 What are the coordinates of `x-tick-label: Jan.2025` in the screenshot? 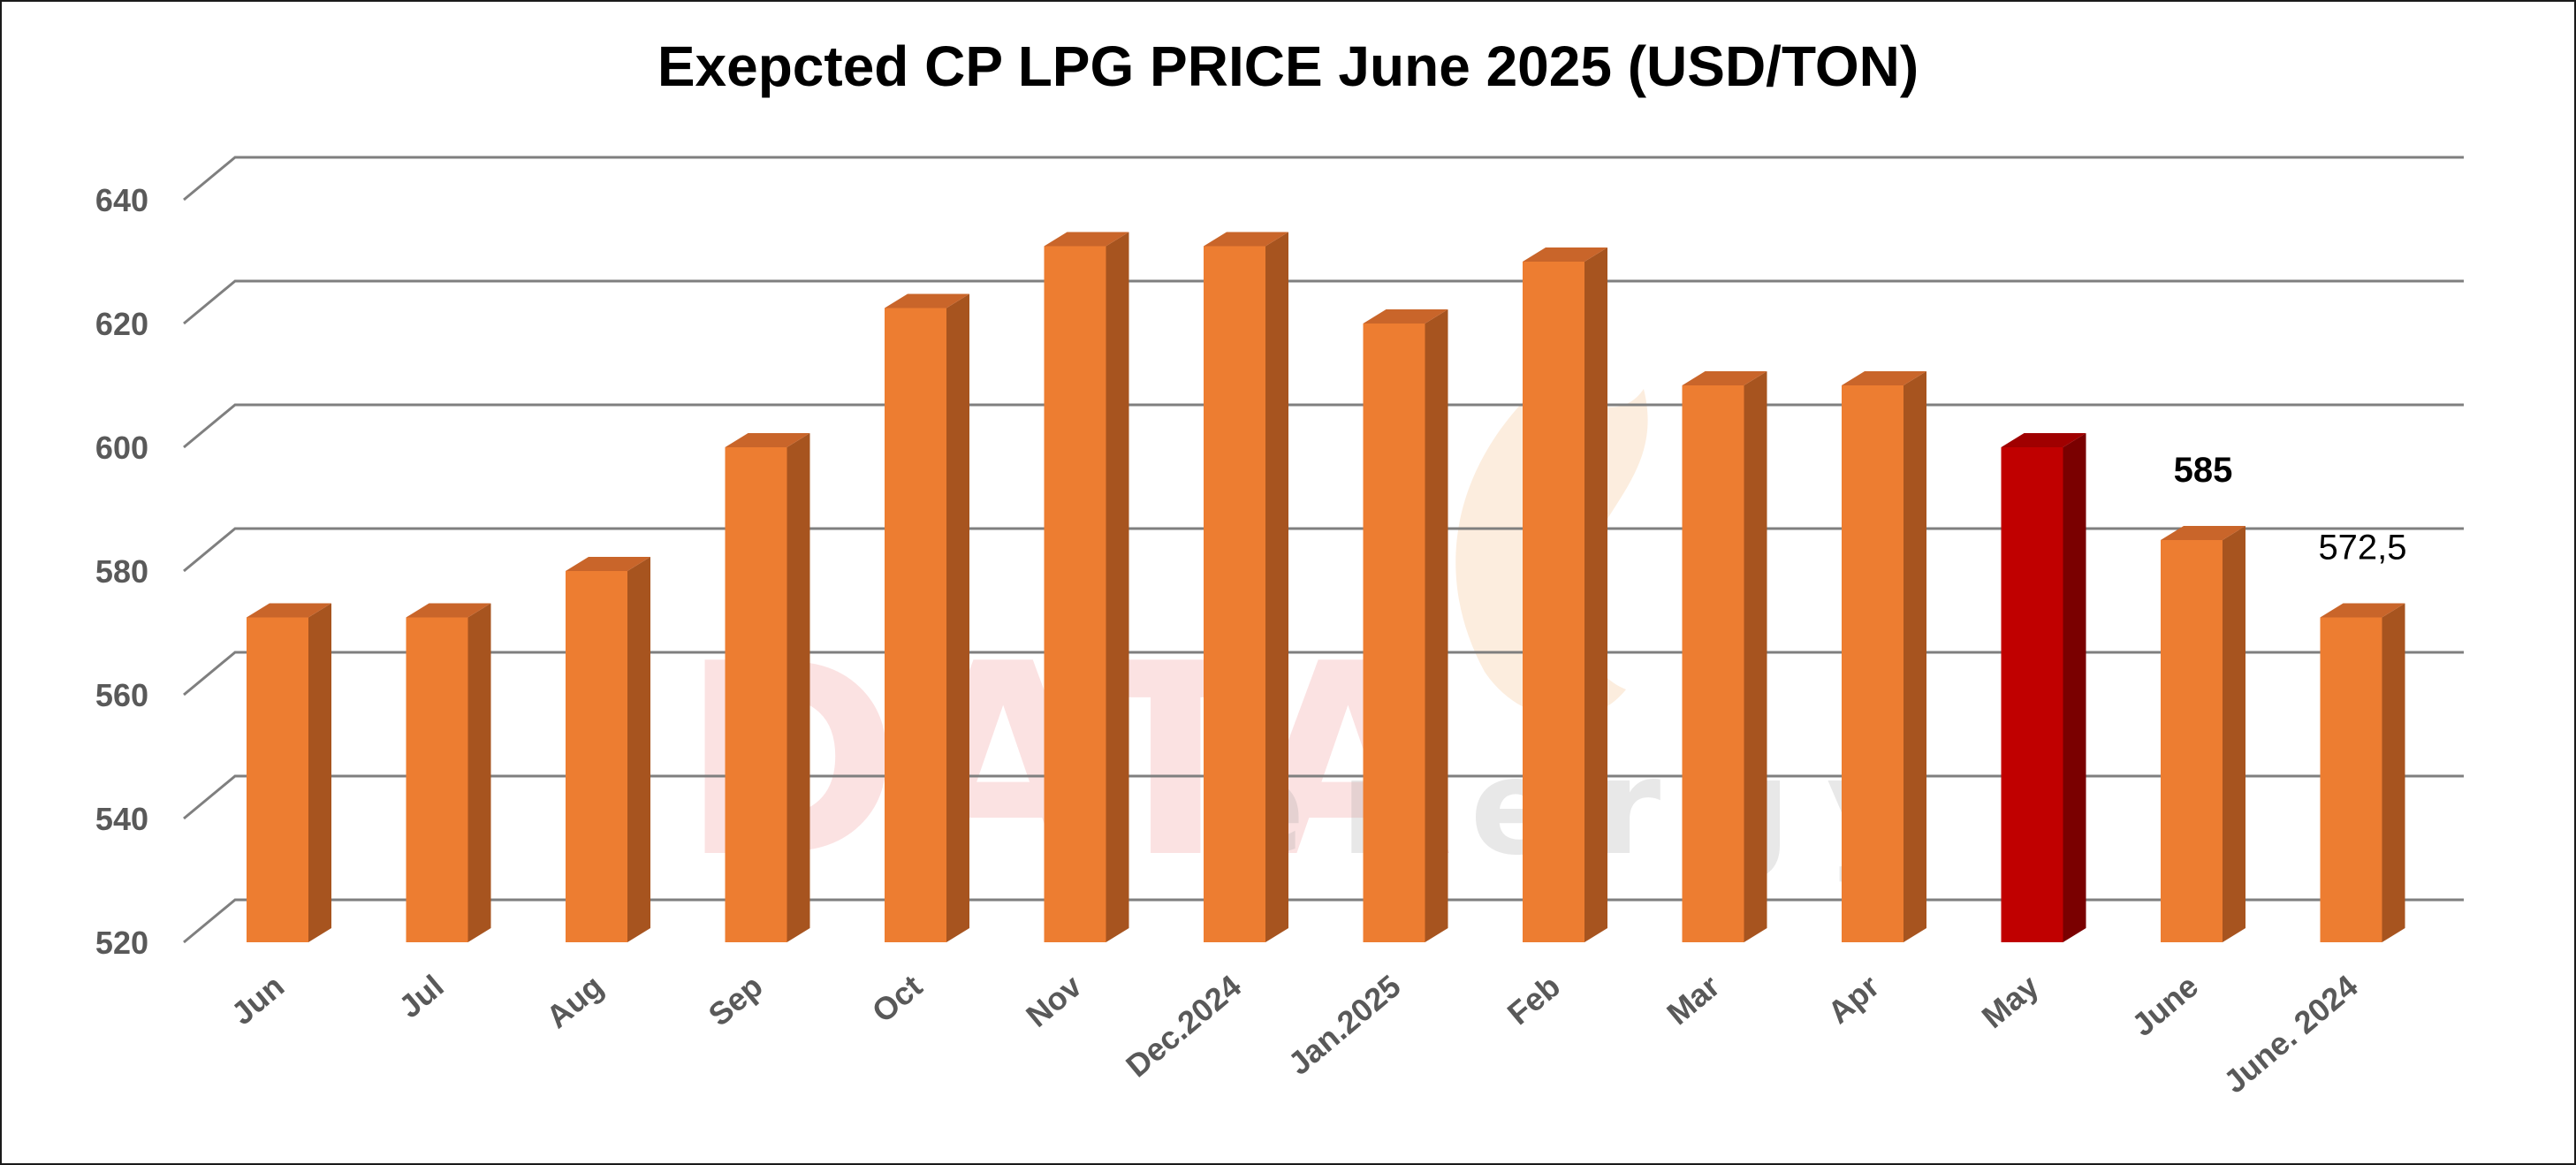 It's located at (1344, 1025).